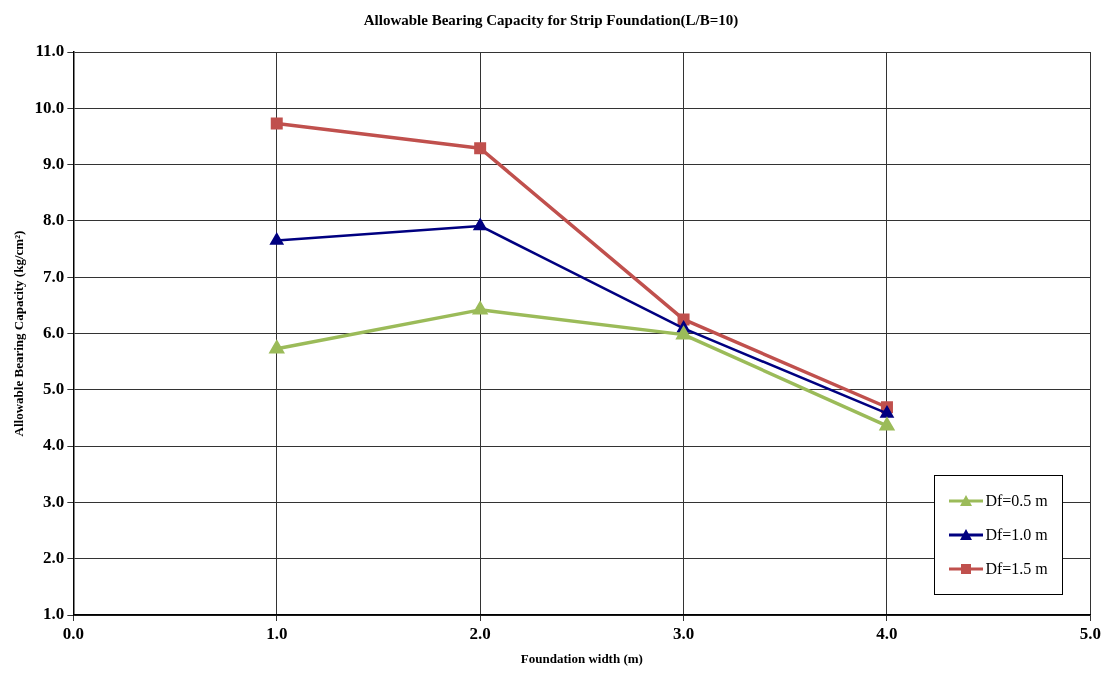  I want to click on y-tick-label: 9.0, so click(54, 163).